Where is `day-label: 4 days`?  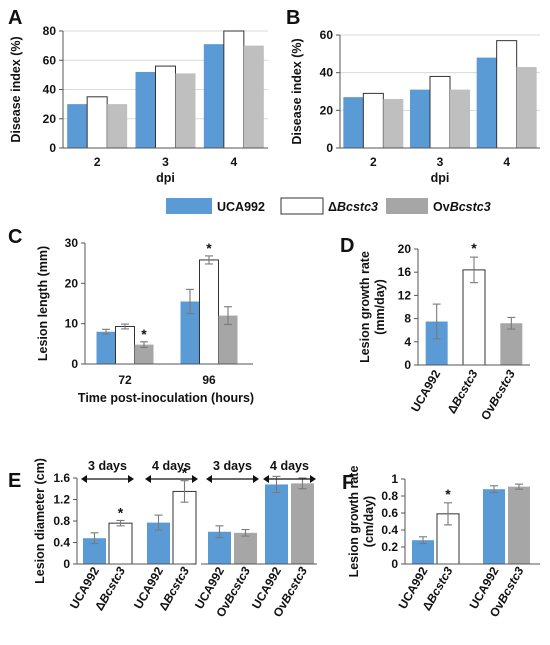
day-label: 4 days is located at coordinates (289, 466).